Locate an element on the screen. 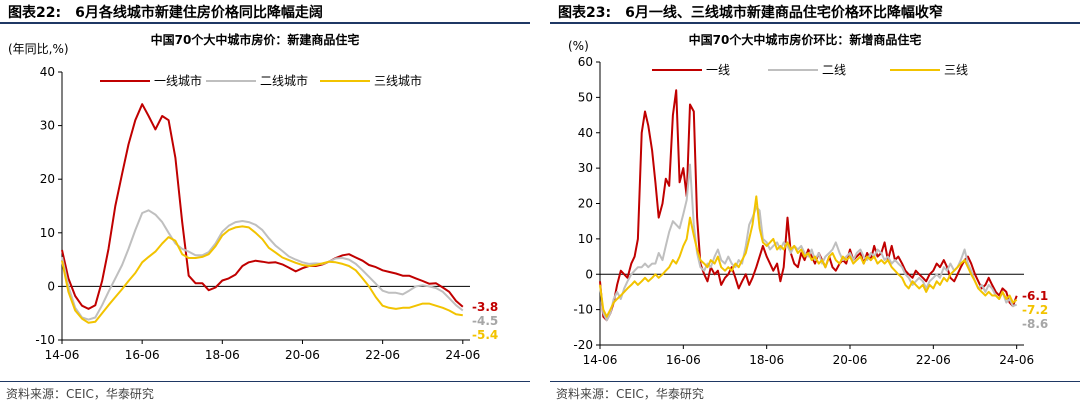 The image size is (1080, 406). figure-title-text: 6月各线城市新建住房价格同比降幅走阔 is located at coordinates (199, 13).